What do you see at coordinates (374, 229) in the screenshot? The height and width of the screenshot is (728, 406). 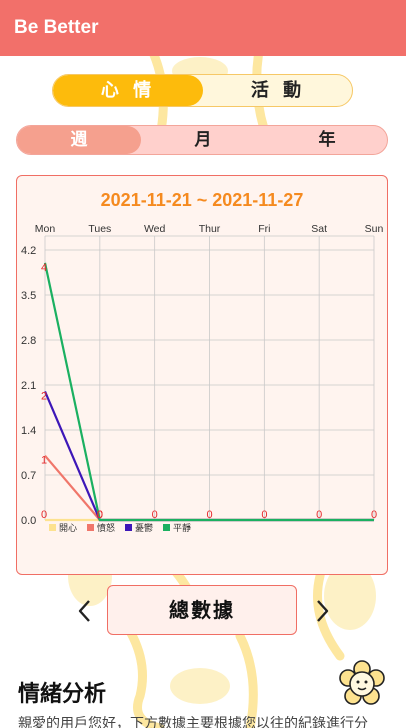 I see `x-tick-label: Sun` at bounding box center [374, 229].